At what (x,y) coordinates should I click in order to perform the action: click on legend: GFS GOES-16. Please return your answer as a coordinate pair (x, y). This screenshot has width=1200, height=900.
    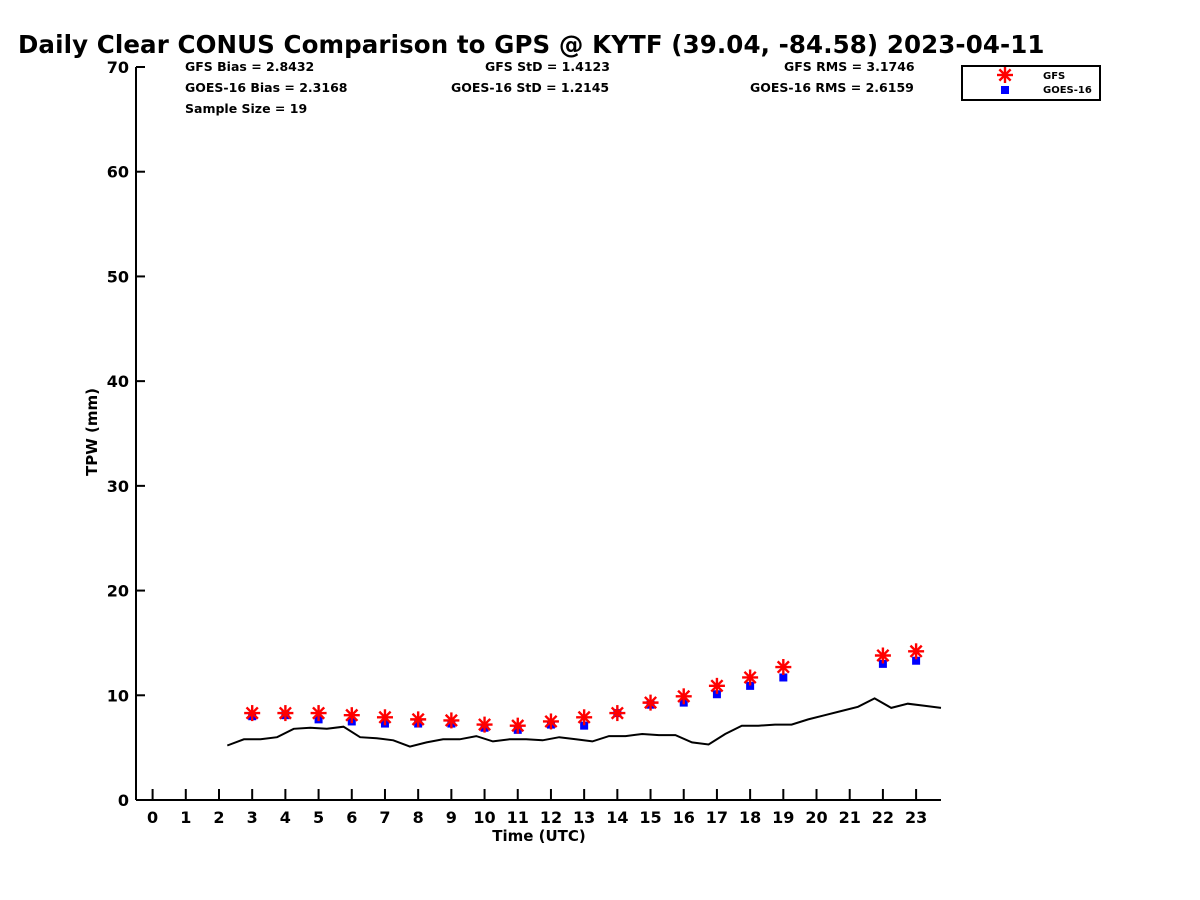
    Looking at the image, I should click on (1031, 83).